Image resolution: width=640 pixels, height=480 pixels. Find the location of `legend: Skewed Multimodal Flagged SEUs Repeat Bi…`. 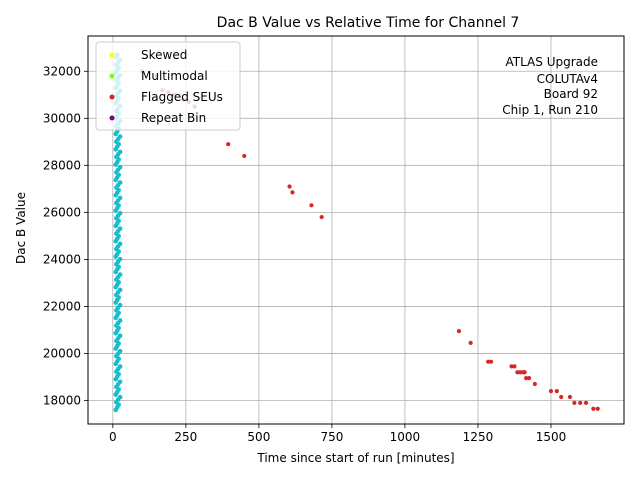

legend: Skewed Multimodal Flagged SEUs Repeat Bi… is located at coordinates (168, 86).